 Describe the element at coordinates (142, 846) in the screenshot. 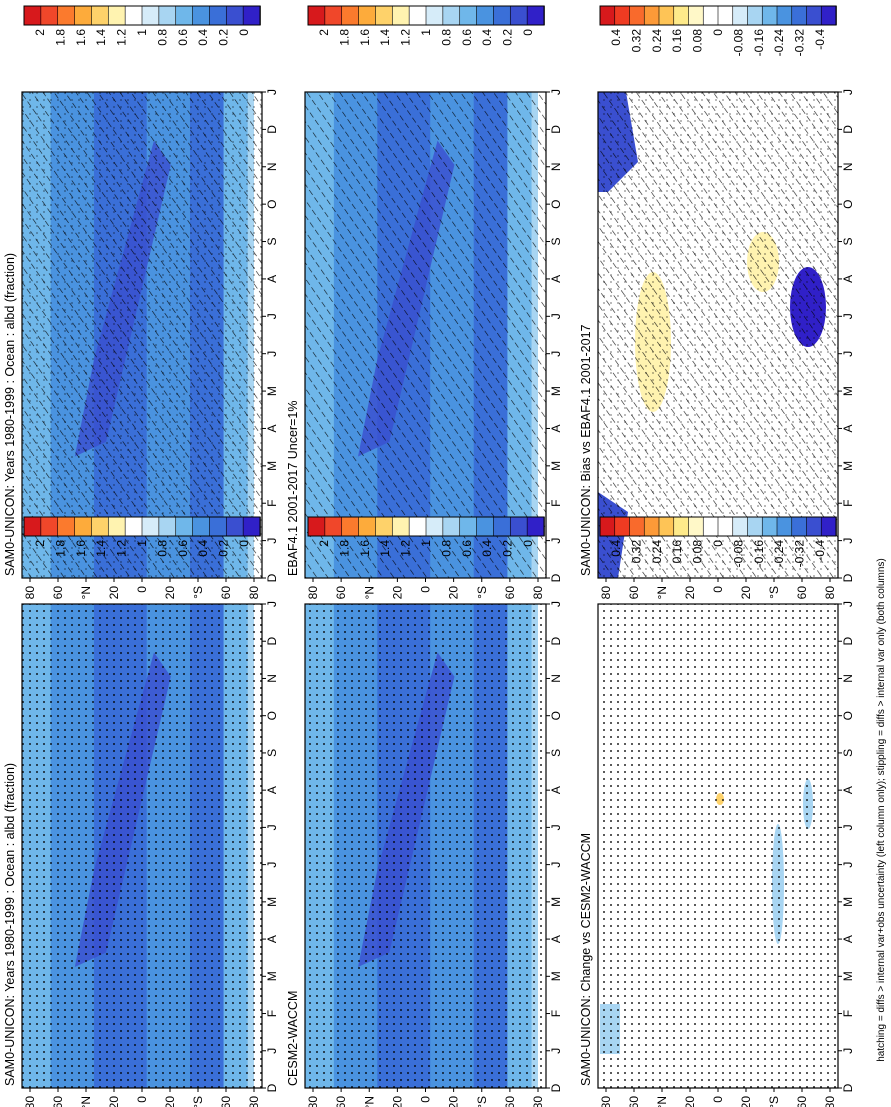

I see `panel-4-stippling` at that location.